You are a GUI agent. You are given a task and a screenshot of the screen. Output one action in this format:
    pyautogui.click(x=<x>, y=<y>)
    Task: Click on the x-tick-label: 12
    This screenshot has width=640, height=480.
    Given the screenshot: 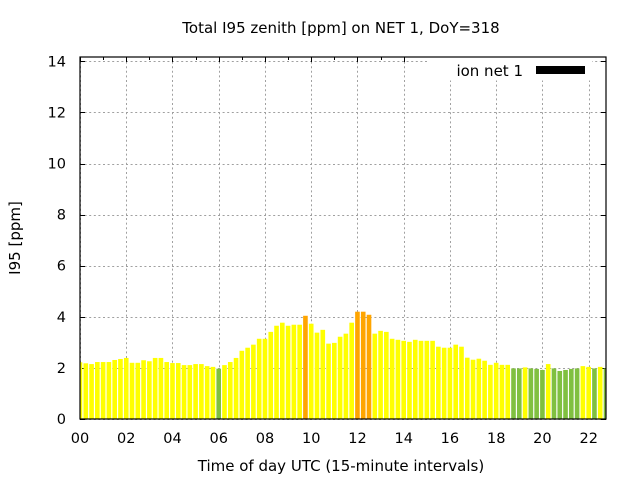 What is the action you would take?
    pyautogui.click(x=357, y=439)
    